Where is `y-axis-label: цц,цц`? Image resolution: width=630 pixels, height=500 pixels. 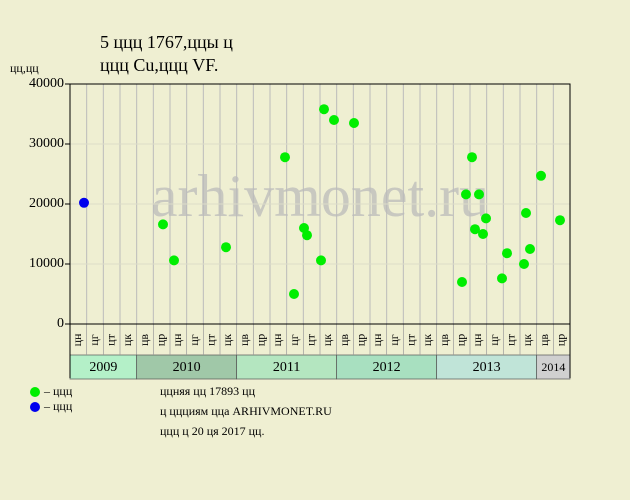 y-axis-label: цц,цц is located at coordinates (24, 68).